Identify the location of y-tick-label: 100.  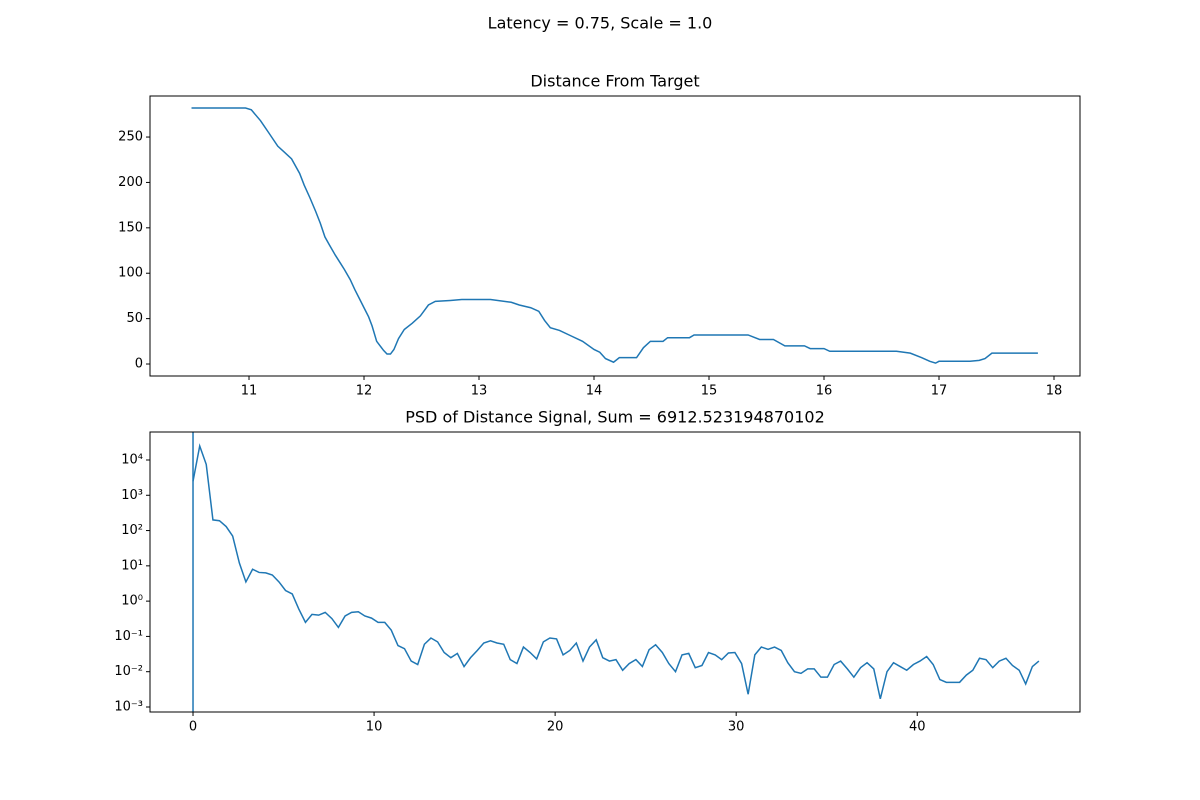
(130, 273).